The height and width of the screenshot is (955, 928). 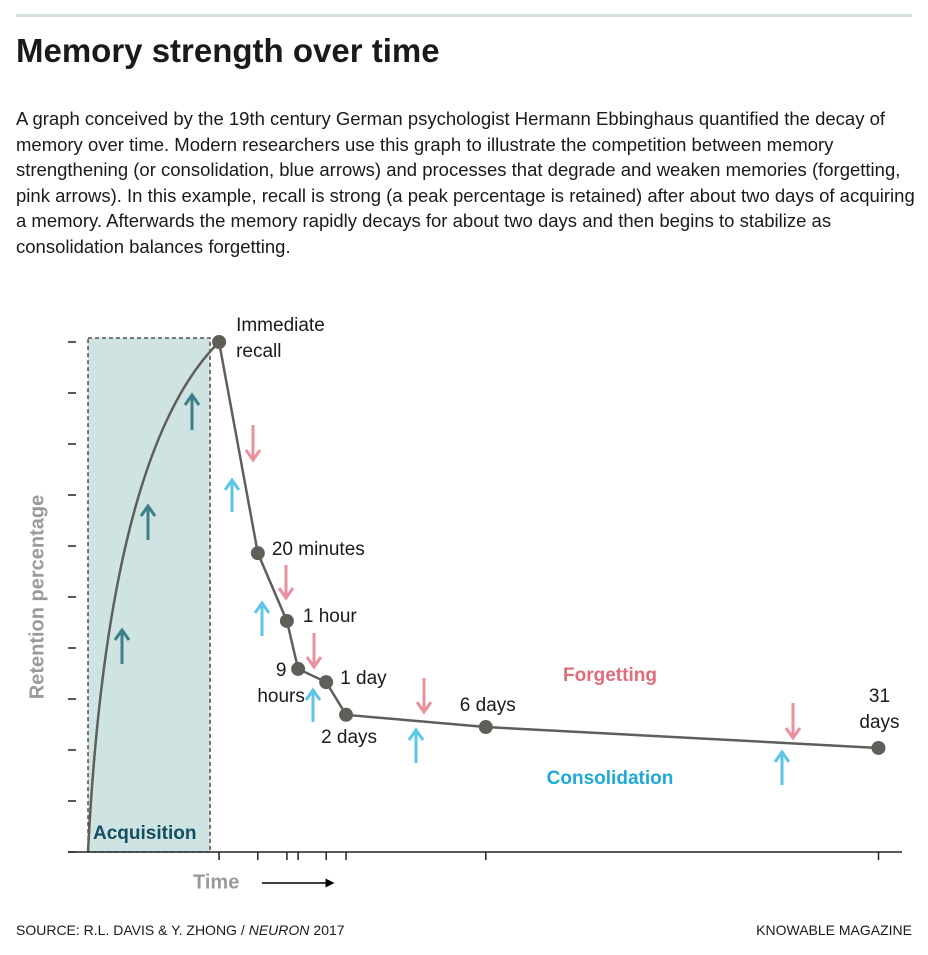 What do you see at coordinates (464, 15) in the screenshot?
I see `top-rule` at bounding box center [464, 15].